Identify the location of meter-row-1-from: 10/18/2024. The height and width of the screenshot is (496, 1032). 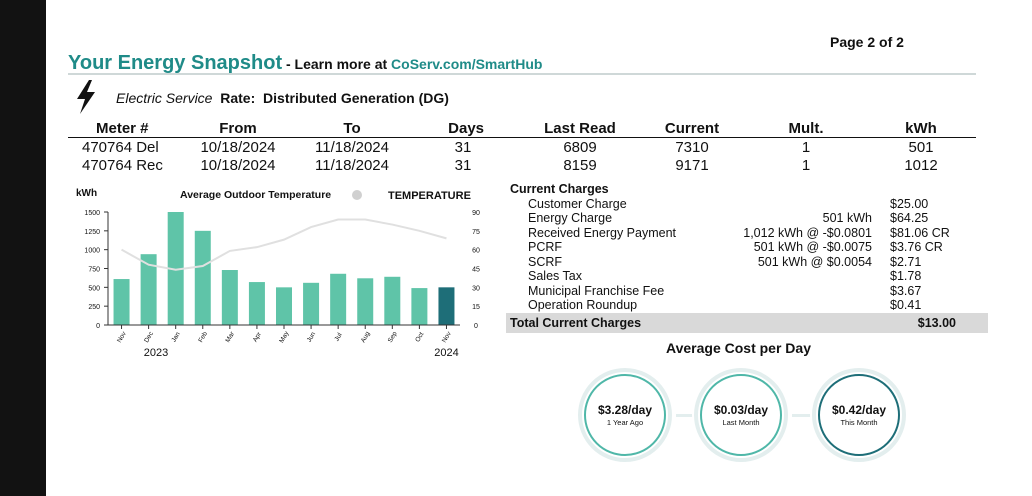
(238, 147).